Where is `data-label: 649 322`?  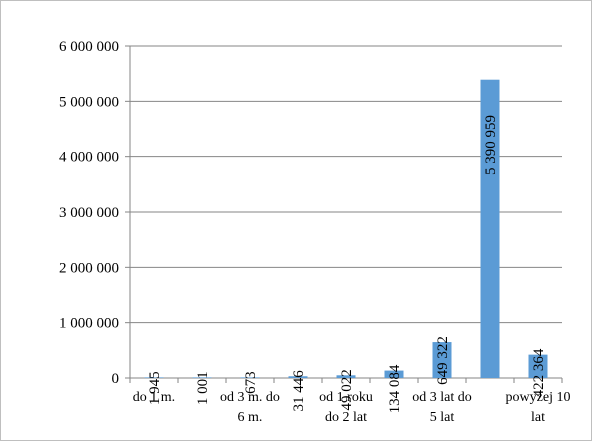 data-label: 649 322 is located at coordinates (443, 360).